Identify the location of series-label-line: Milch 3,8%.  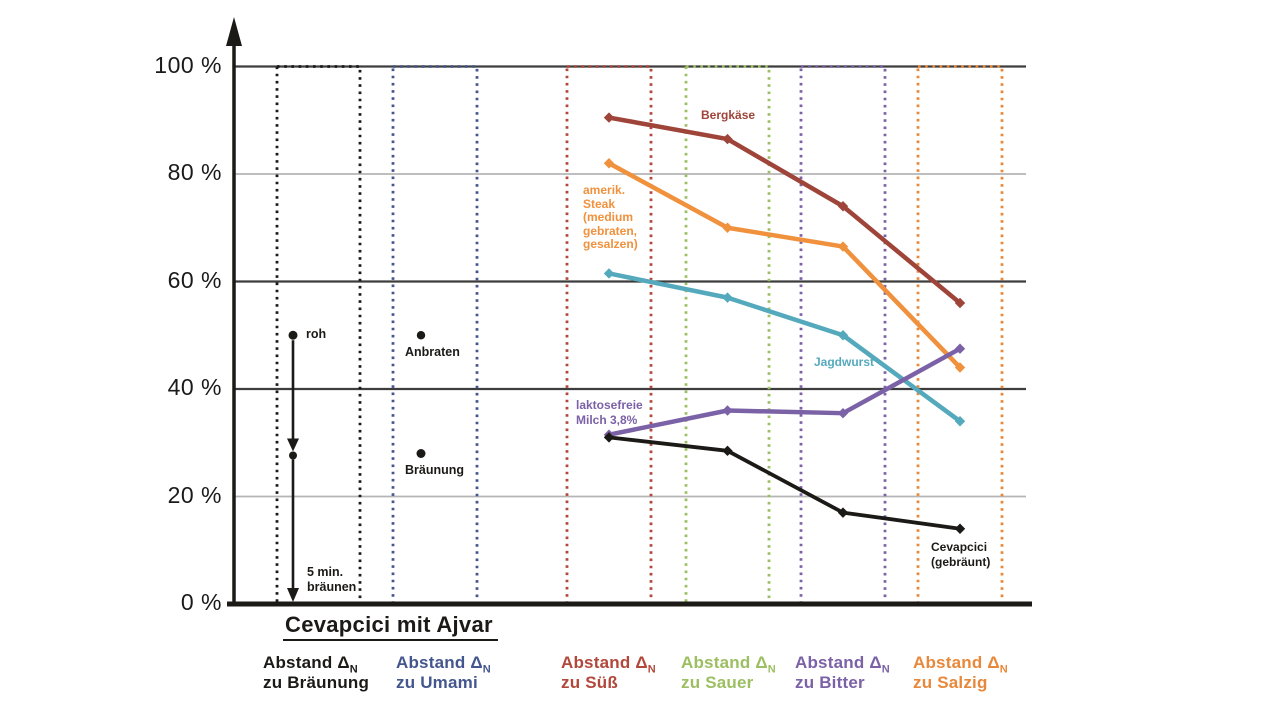
(607, 420).